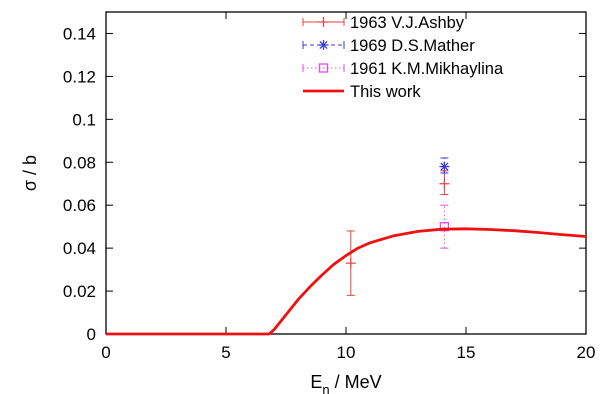 Image resolution: width=610 pixels, height=394 pixels. What do you see at coordinates (79, 248) in the screenshot?
I see `y-tick-label: 0.04` at bounding box center [79, 248].